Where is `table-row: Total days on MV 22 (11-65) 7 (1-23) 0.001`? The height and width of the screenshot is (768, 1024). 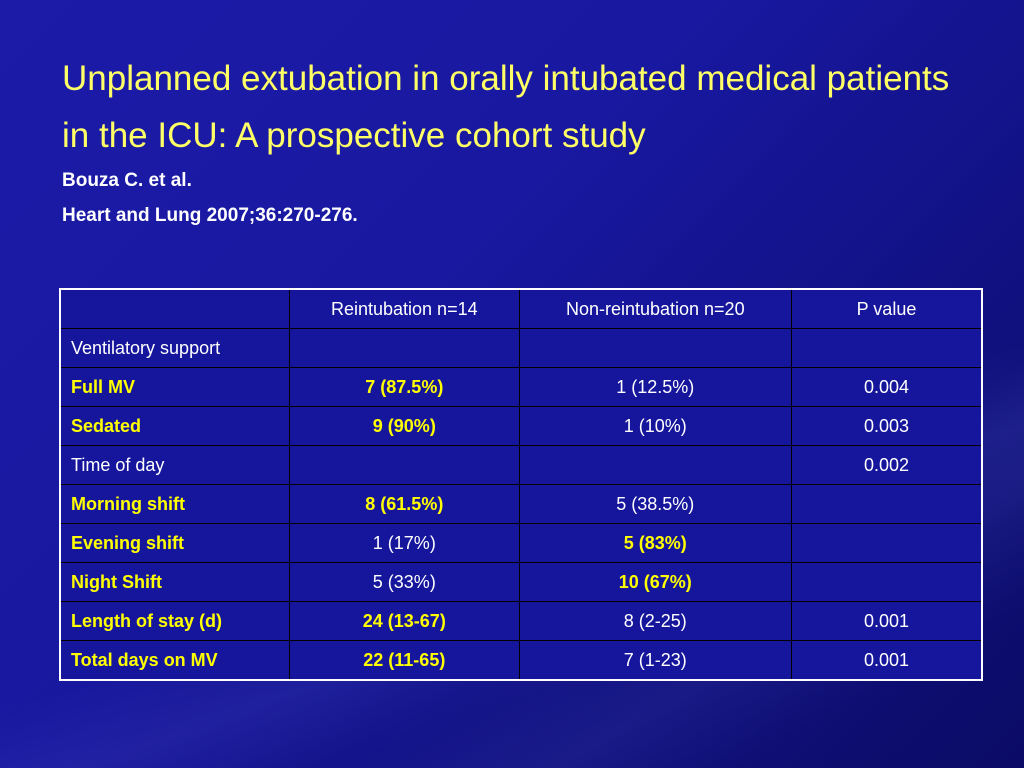
table-row: Total days on MV 22 (11-65) 7 (1-23) 0.001 is located at coordinates (521, 660).